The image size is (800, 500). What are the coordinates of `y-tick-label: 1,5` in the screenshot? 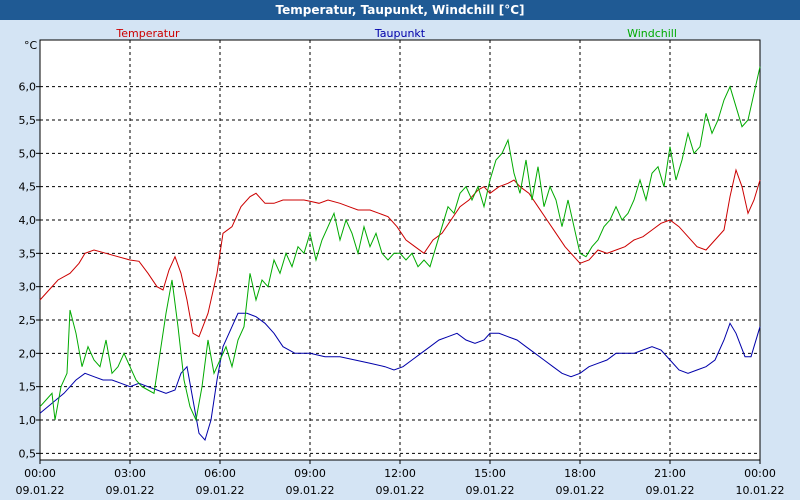 It's located at (28, 387).